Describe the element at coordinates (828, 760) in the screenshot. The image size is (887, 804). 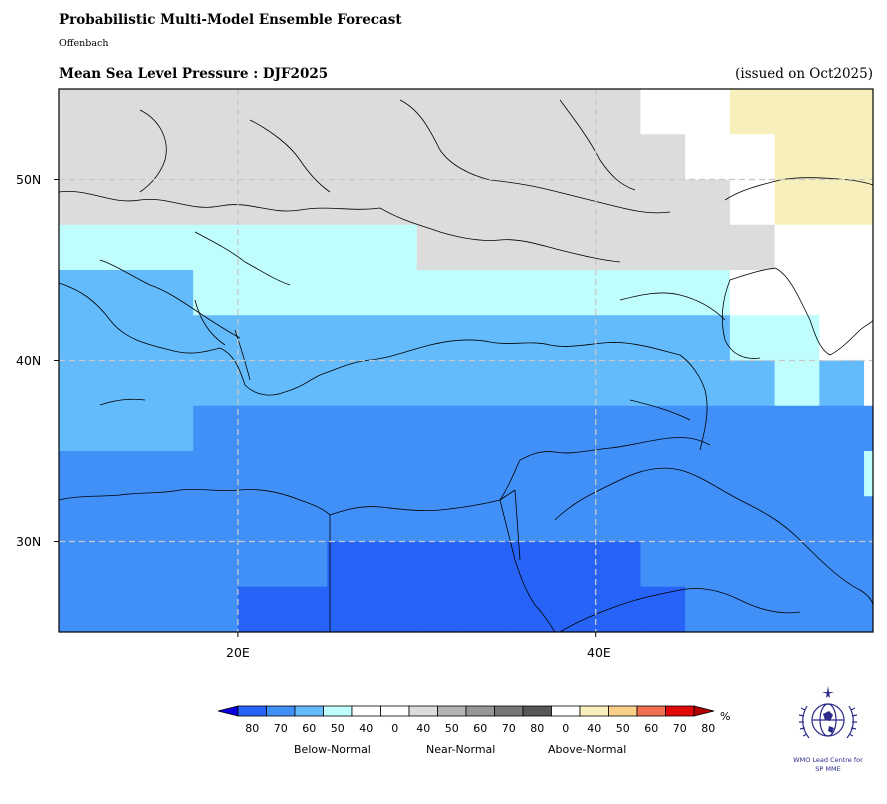
I see `wmo-logo-text-line1: WMO Lead Centre for` at that location.